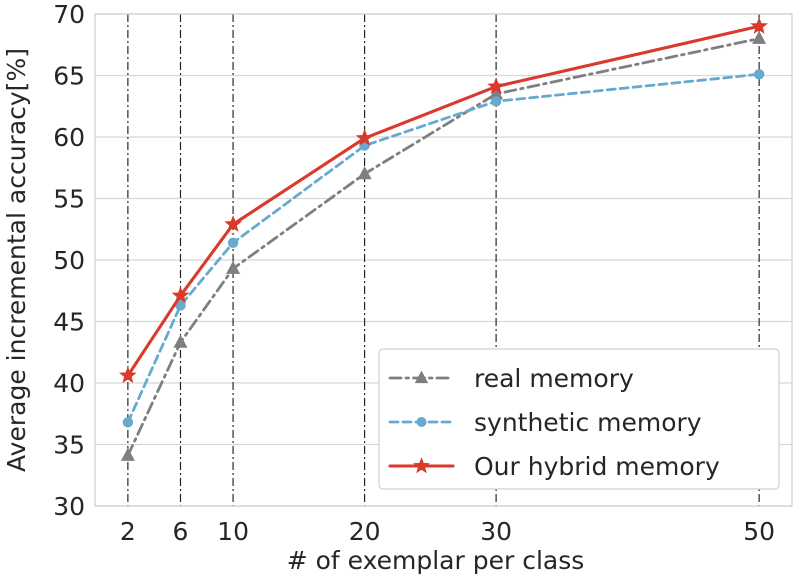  I want to click on x-tick-label: 2, so click(128, 531).